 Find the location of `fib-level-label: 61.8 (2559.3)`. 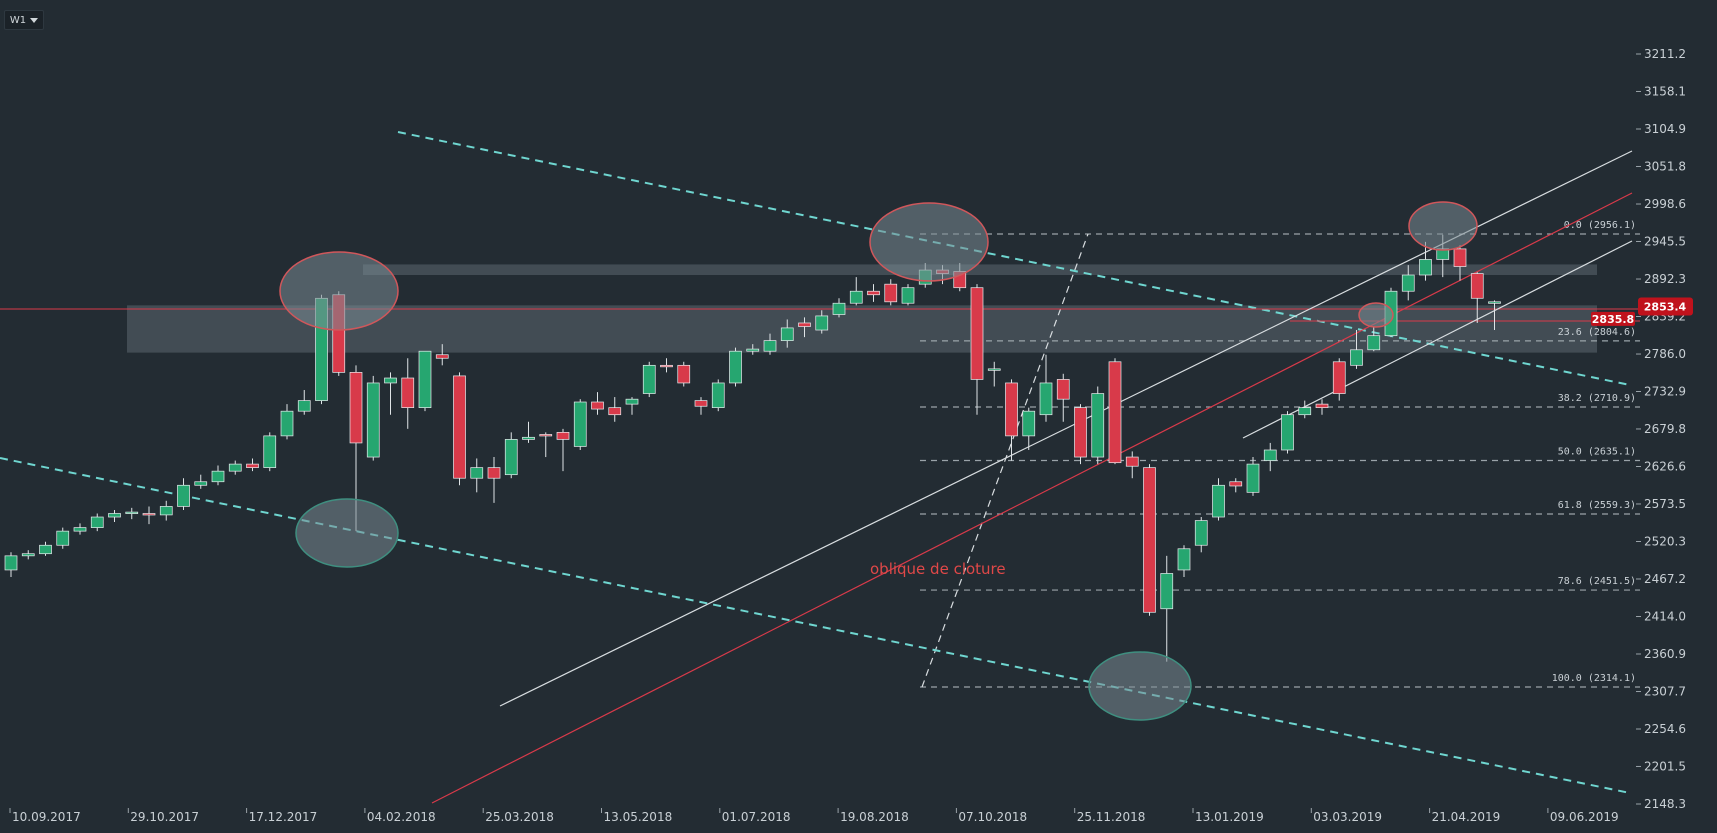

fib-level-label: 61.8 (2559.3) is located at coordinates (1597, 505).